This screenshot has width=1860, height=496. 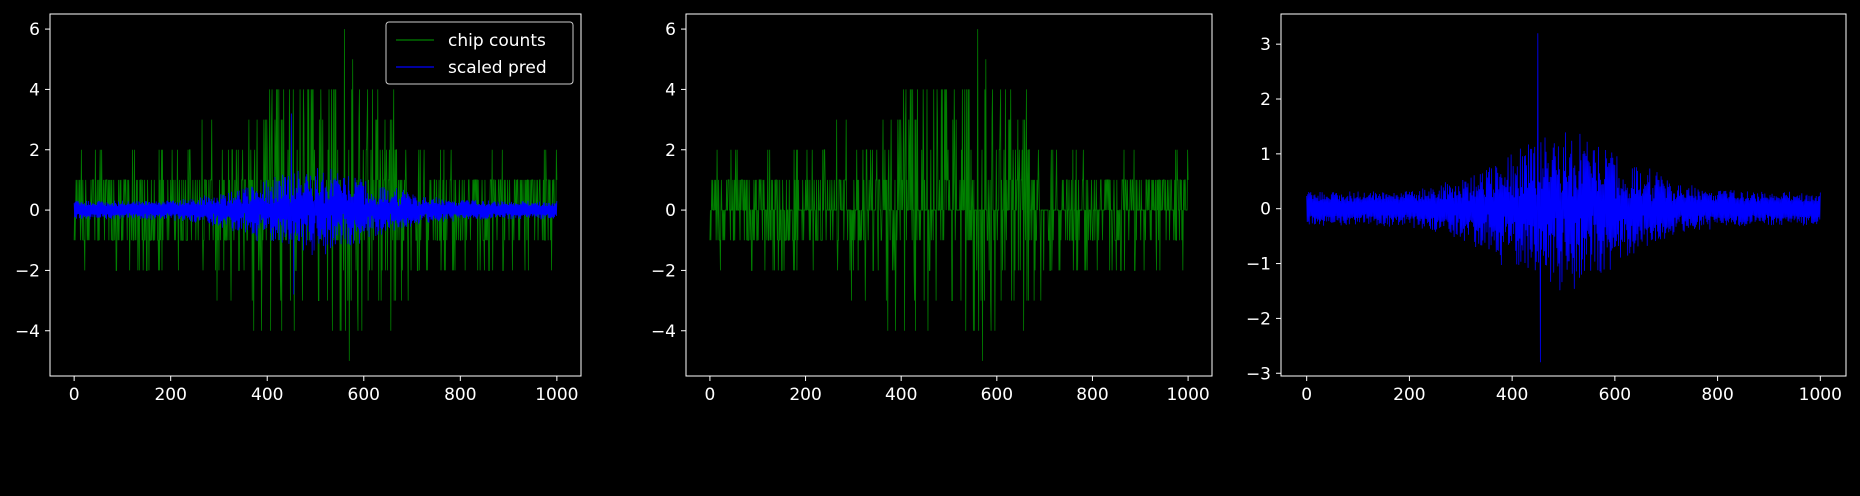 What do you see at coordinates (315, 204) in the screenshot?
I see `series-line-scaled-pred` at bounding box center [315, 204].